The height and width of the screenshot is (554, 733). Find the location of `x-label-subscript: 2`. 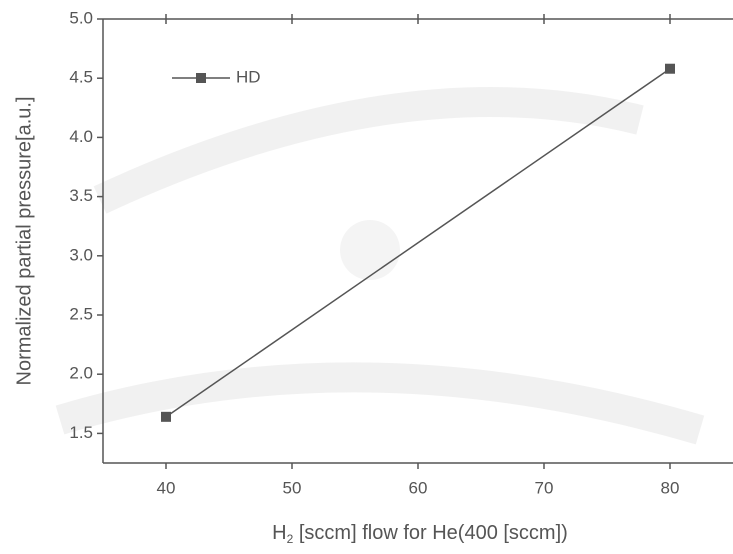

x-label-subscript: 2 is located at coordinates (290, 539).